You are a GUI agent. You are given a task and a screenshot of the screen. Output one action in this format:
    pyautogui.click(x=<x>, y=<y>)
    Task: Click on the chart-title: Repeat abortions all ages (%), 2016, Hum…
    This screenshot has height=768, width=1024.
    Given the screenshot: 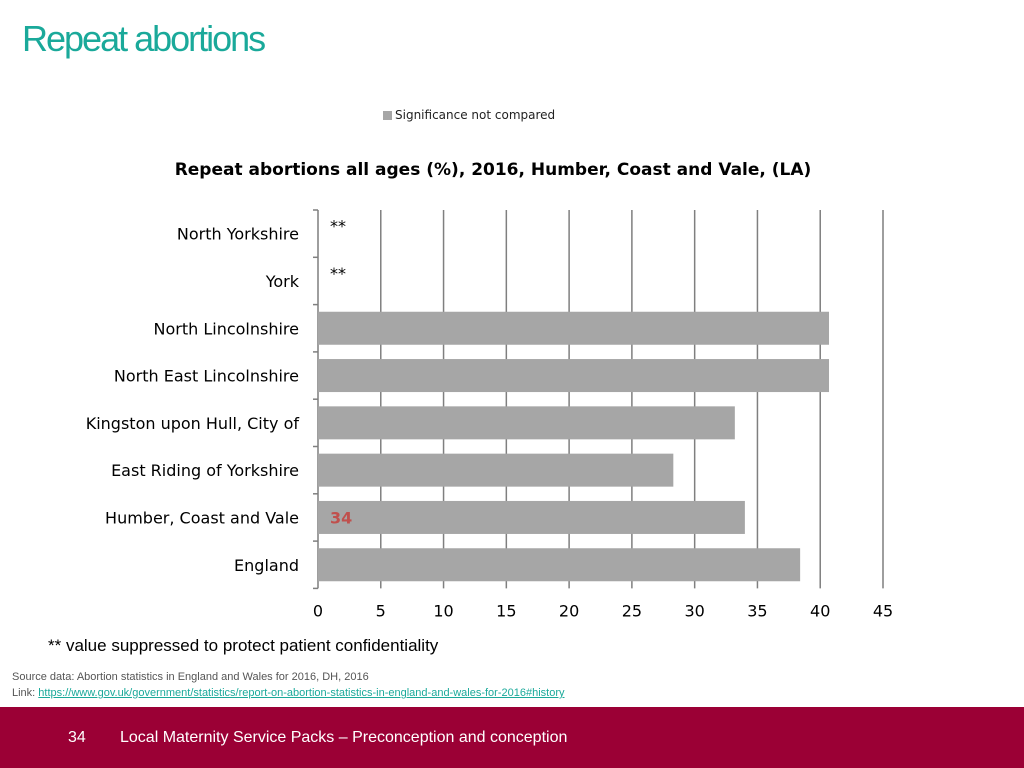 What is the action you would take?
    pyautogui.click(x=493, y=170)
    